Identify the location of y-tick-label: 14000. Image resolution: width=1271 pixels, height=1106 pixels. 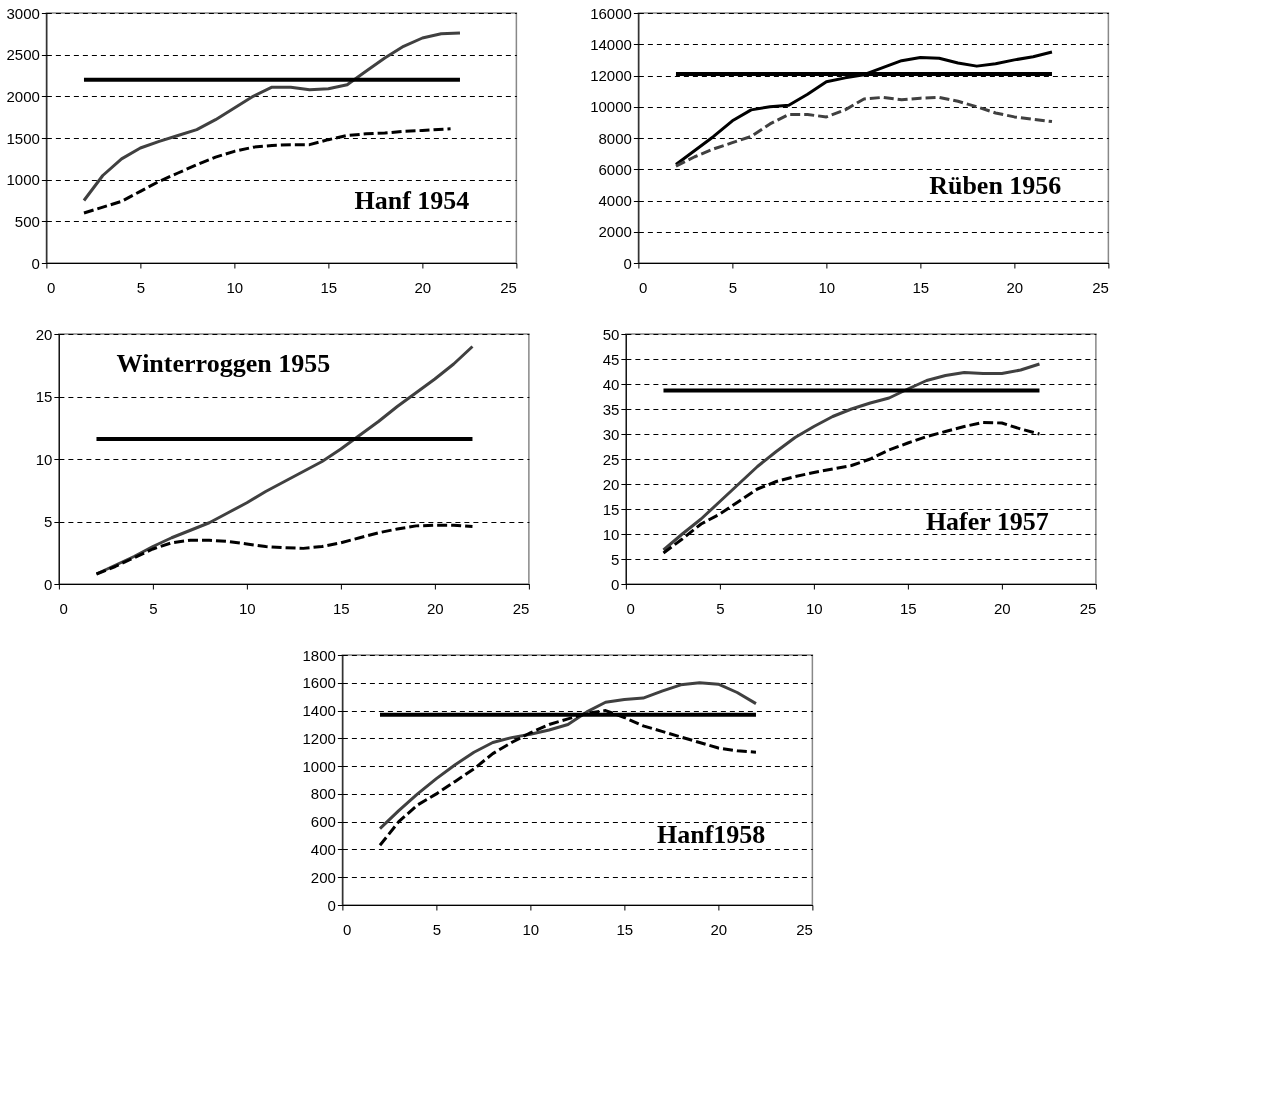
(611, 44).